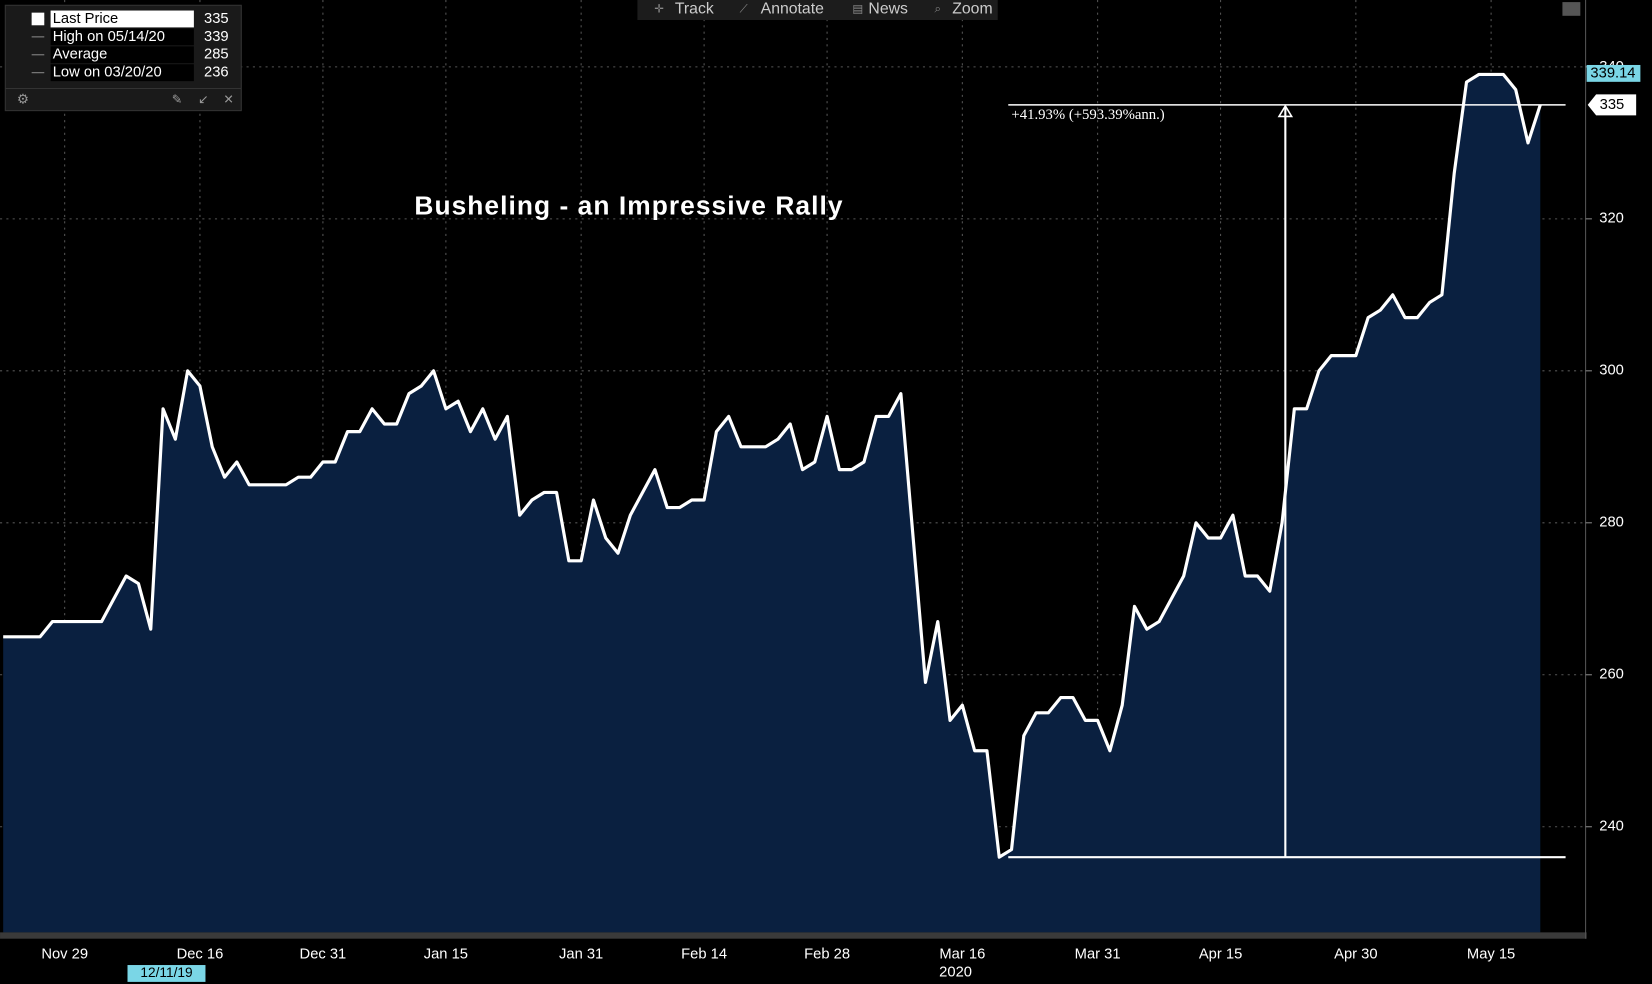  What do you see at coordinates (1611, 371) in the screenshot?
I see `y-tick-label: 300` at bounding box center [1611, 371].